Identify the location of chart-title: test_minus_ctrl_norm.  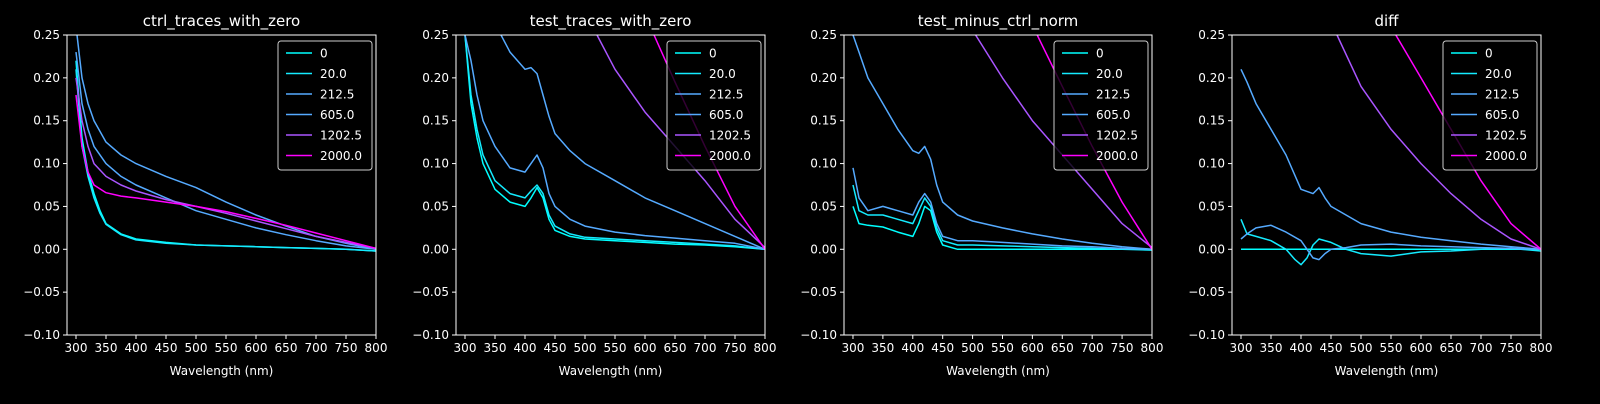
(998, 21).